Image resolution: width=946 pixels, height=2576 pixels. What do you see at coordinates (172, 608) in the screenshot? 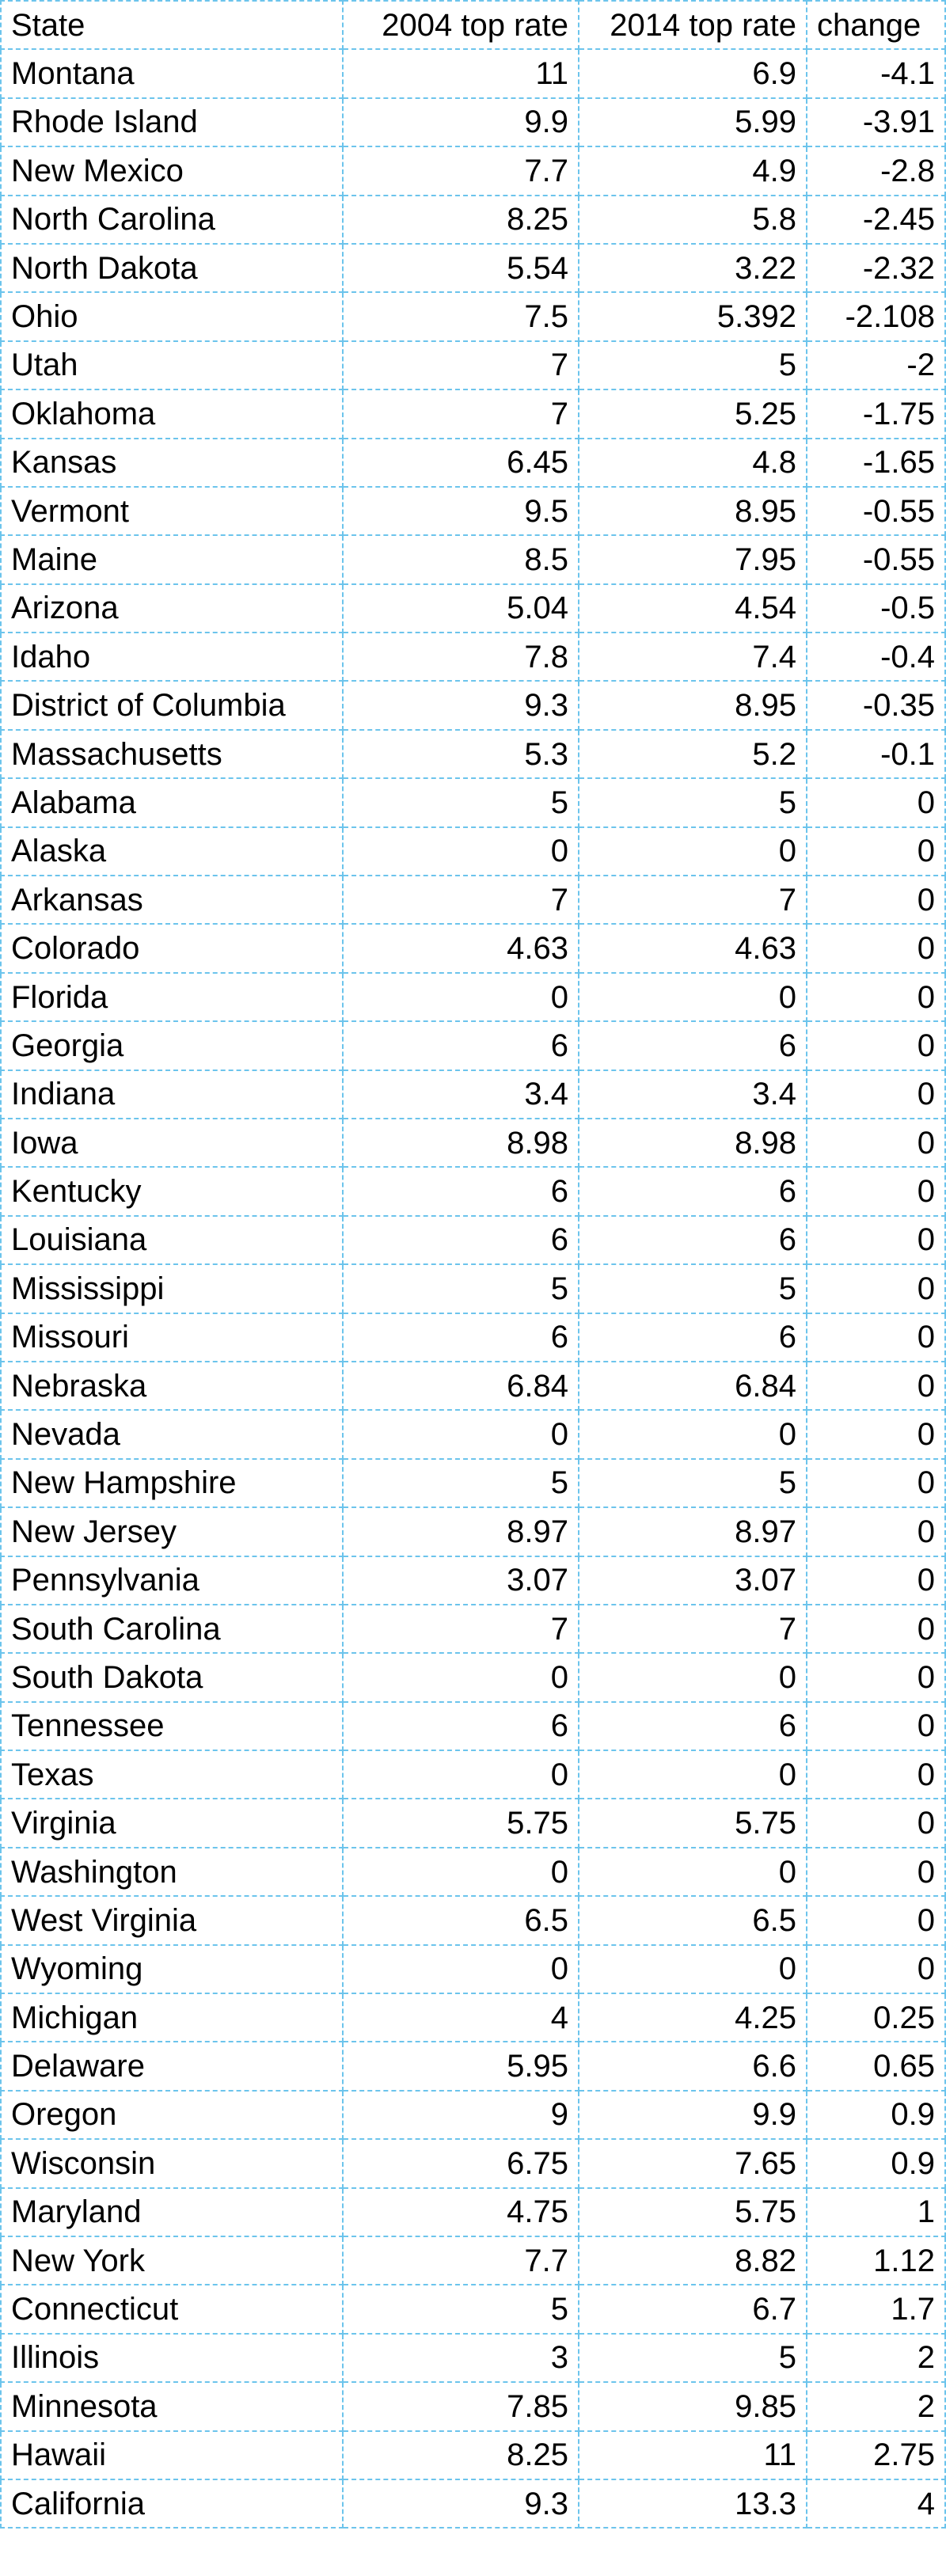
I see `cell-state: Arizona` at bounding box center [172, 608].